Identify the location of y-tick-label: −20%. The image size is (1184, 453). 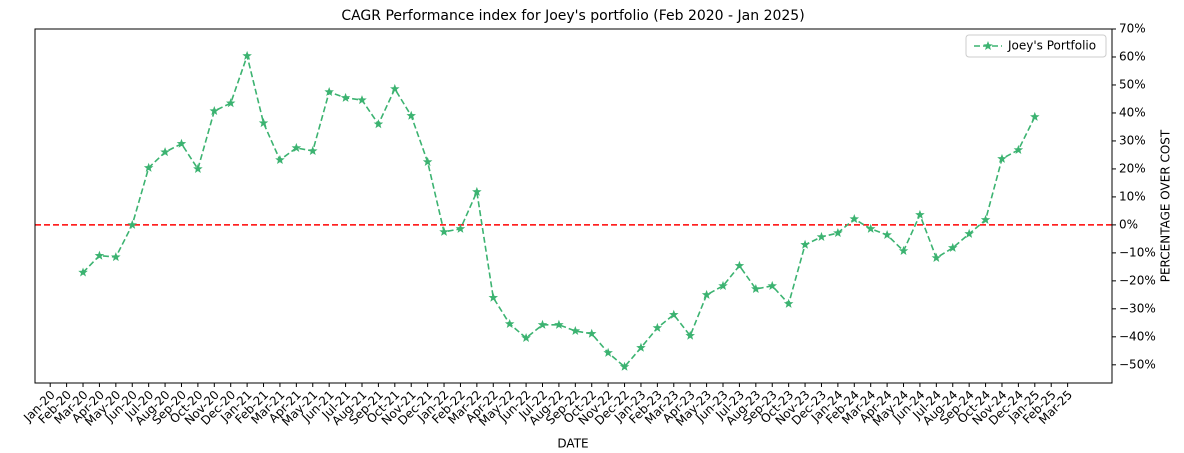
(1137, 280).